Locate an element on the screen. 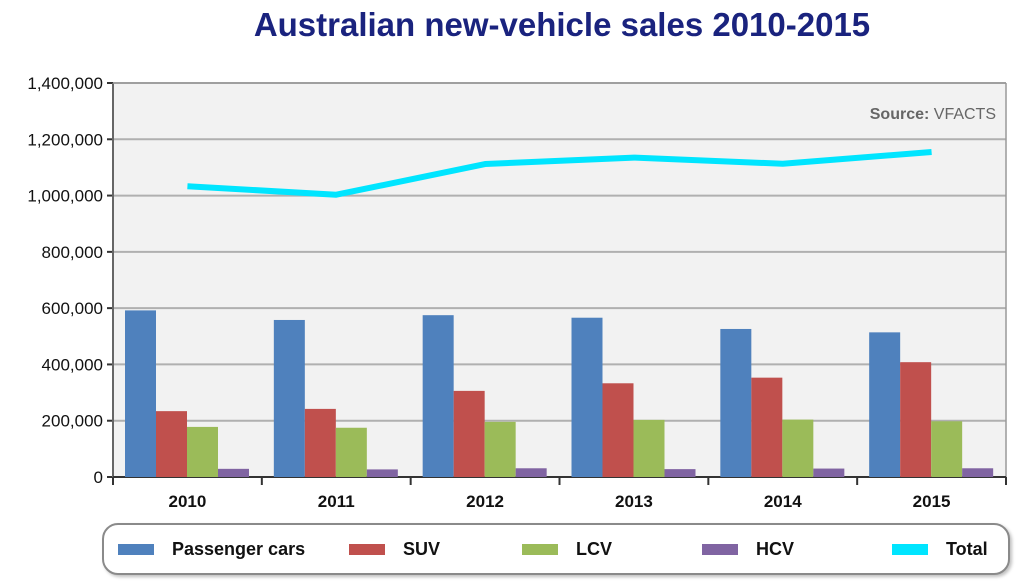 This screenshot has width=1024, height=587. y-tick-label: 1,000,000 is located at coordinates (65, 196).